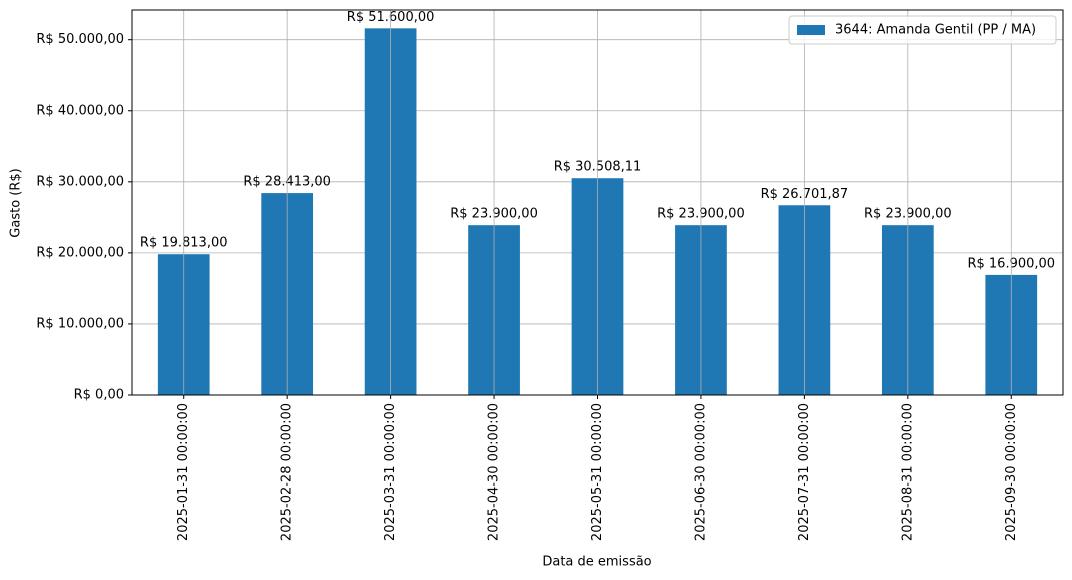 This screenshot has height=580, width=1072. What do you see at coordinates (804, 472) in the screenshot?
I see `x-tick-label: 2025-07-31 00:00:00` at bounding box center [804, 472].